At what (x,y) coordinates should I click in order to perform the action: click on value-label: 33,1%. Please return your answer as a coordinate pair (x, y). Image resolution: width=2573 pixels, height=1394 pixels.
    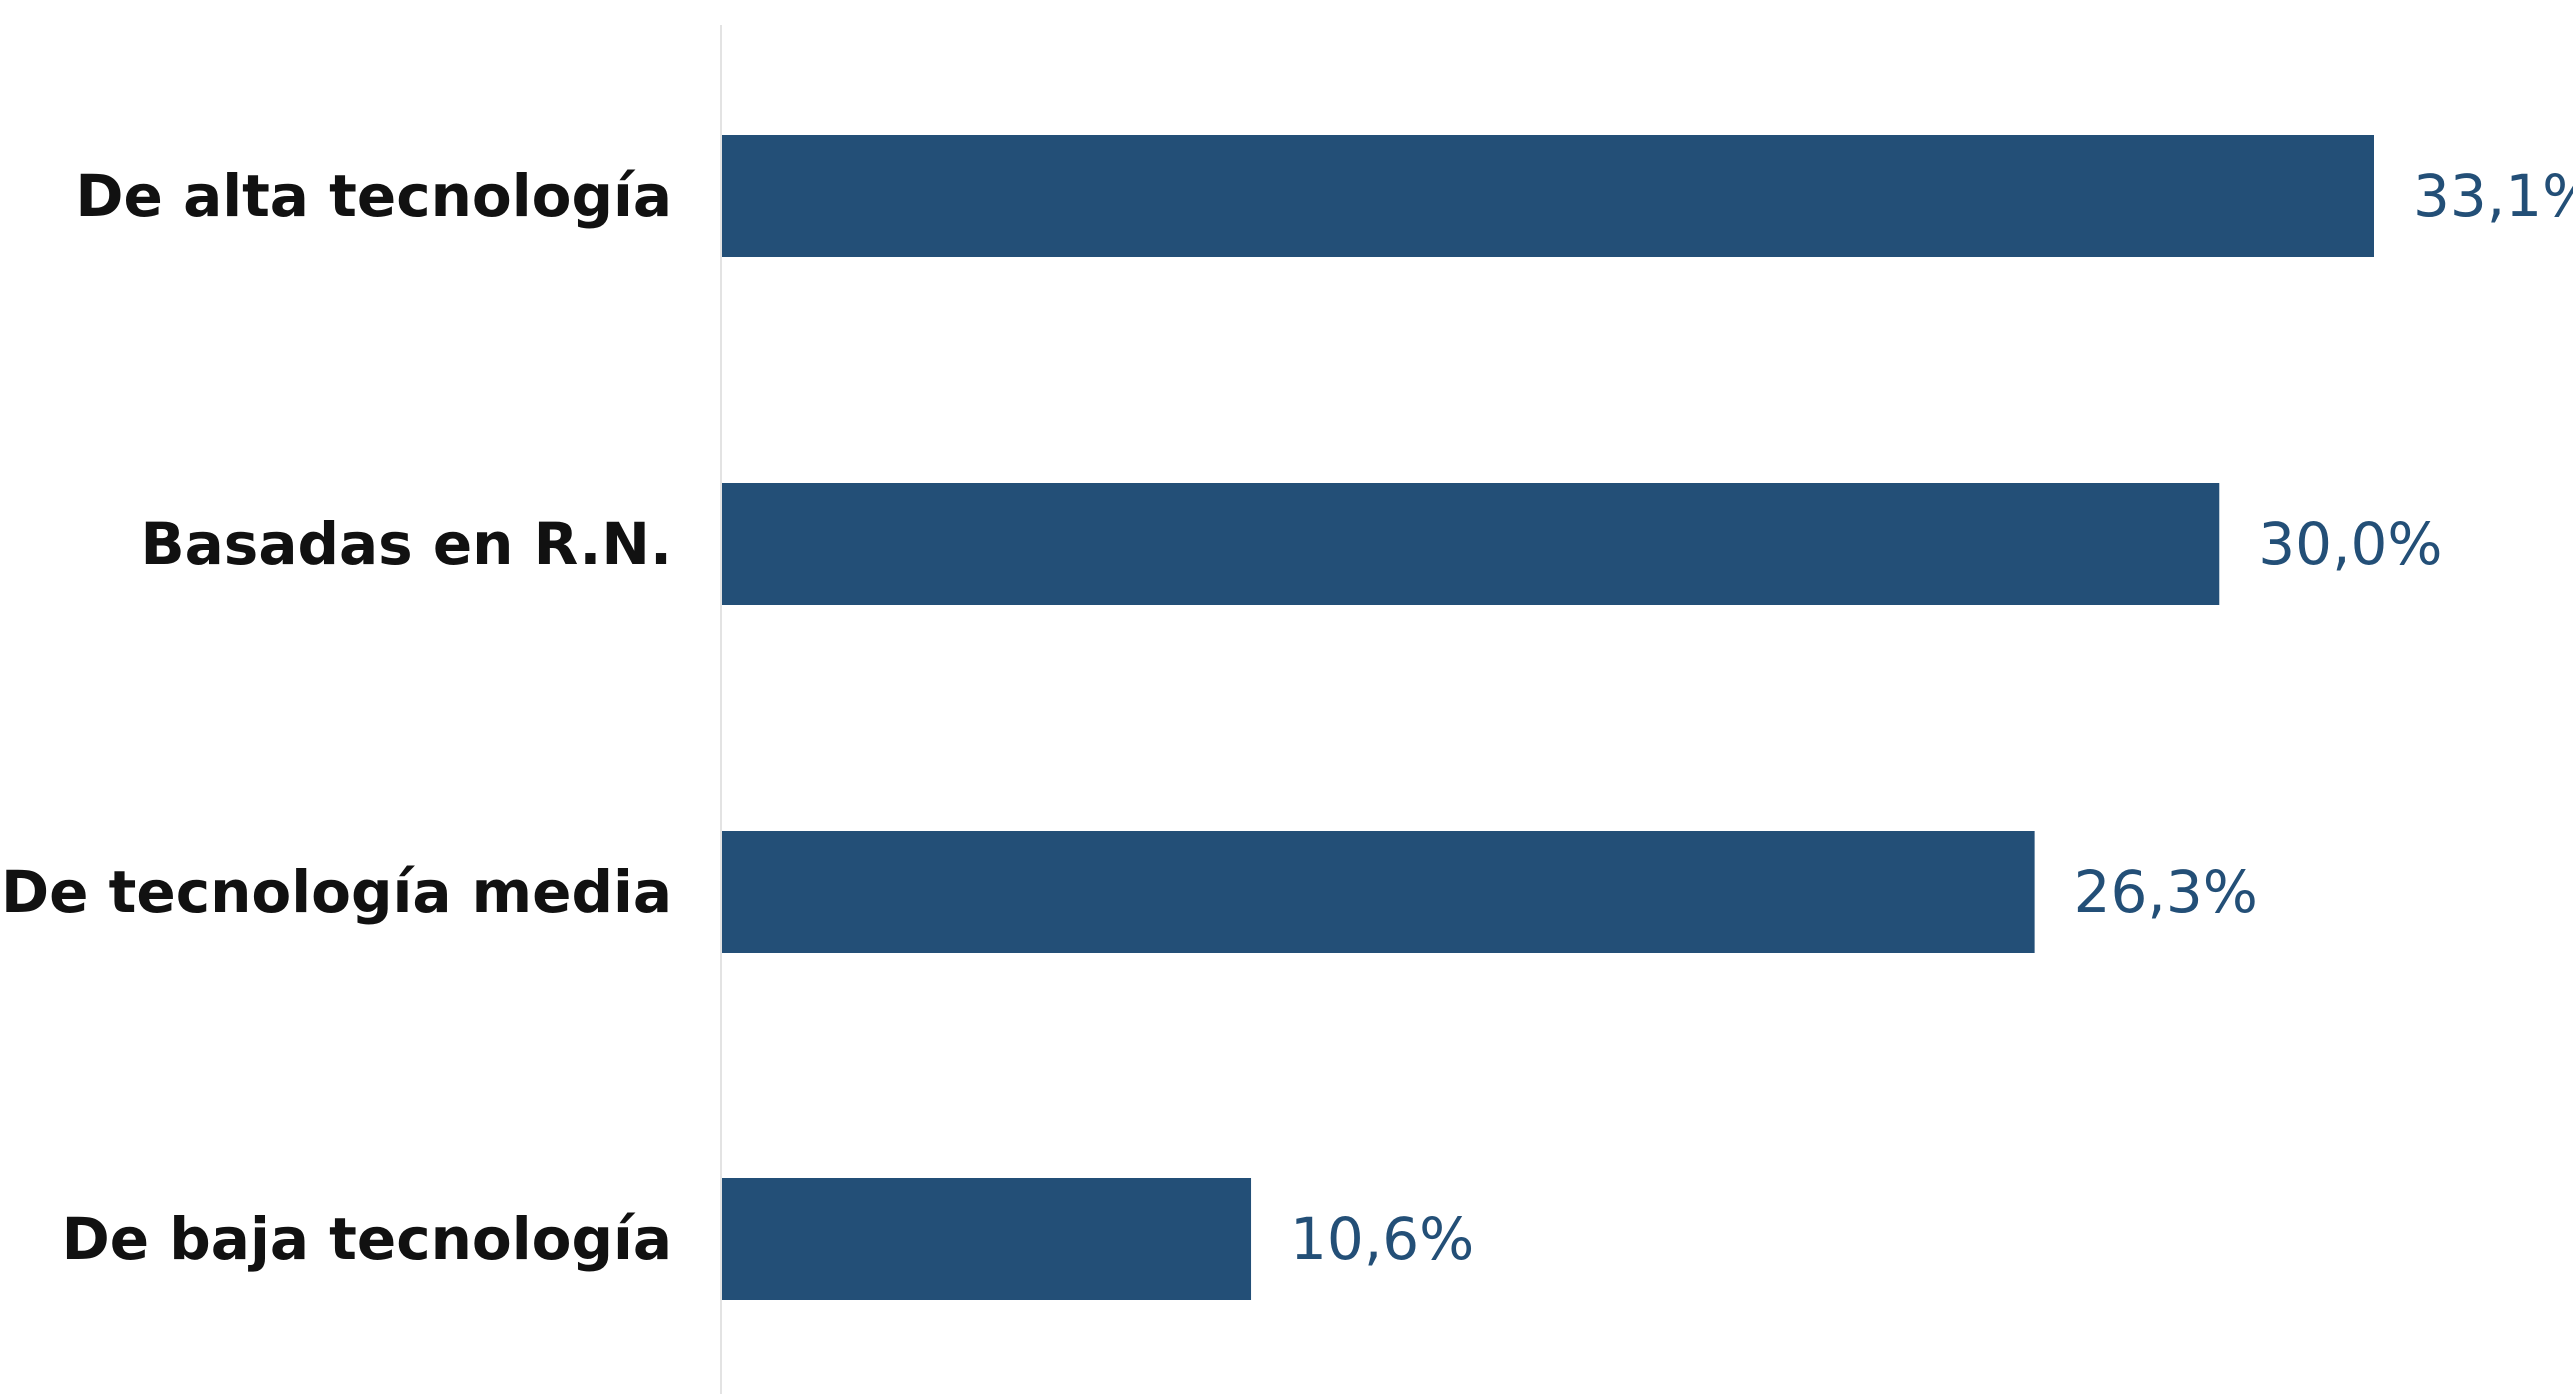
    Looking at the image, I should click on (2493, 196).